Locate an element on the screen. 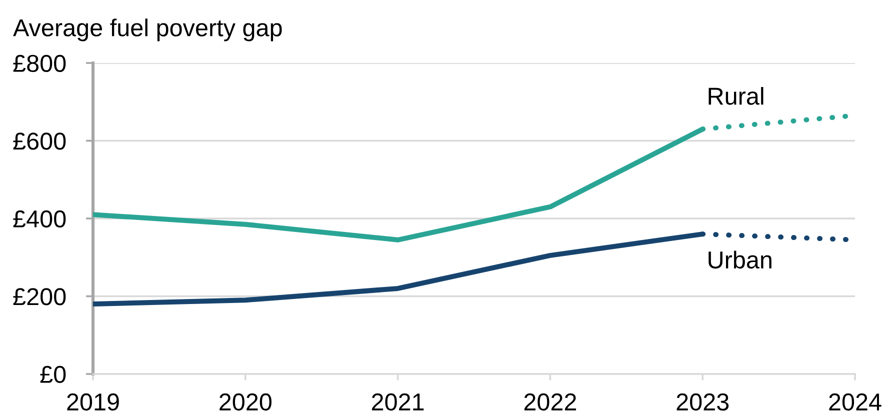 The image size is (885, 417). x-tick-label: 2024 is located at coordinates (855, 402).